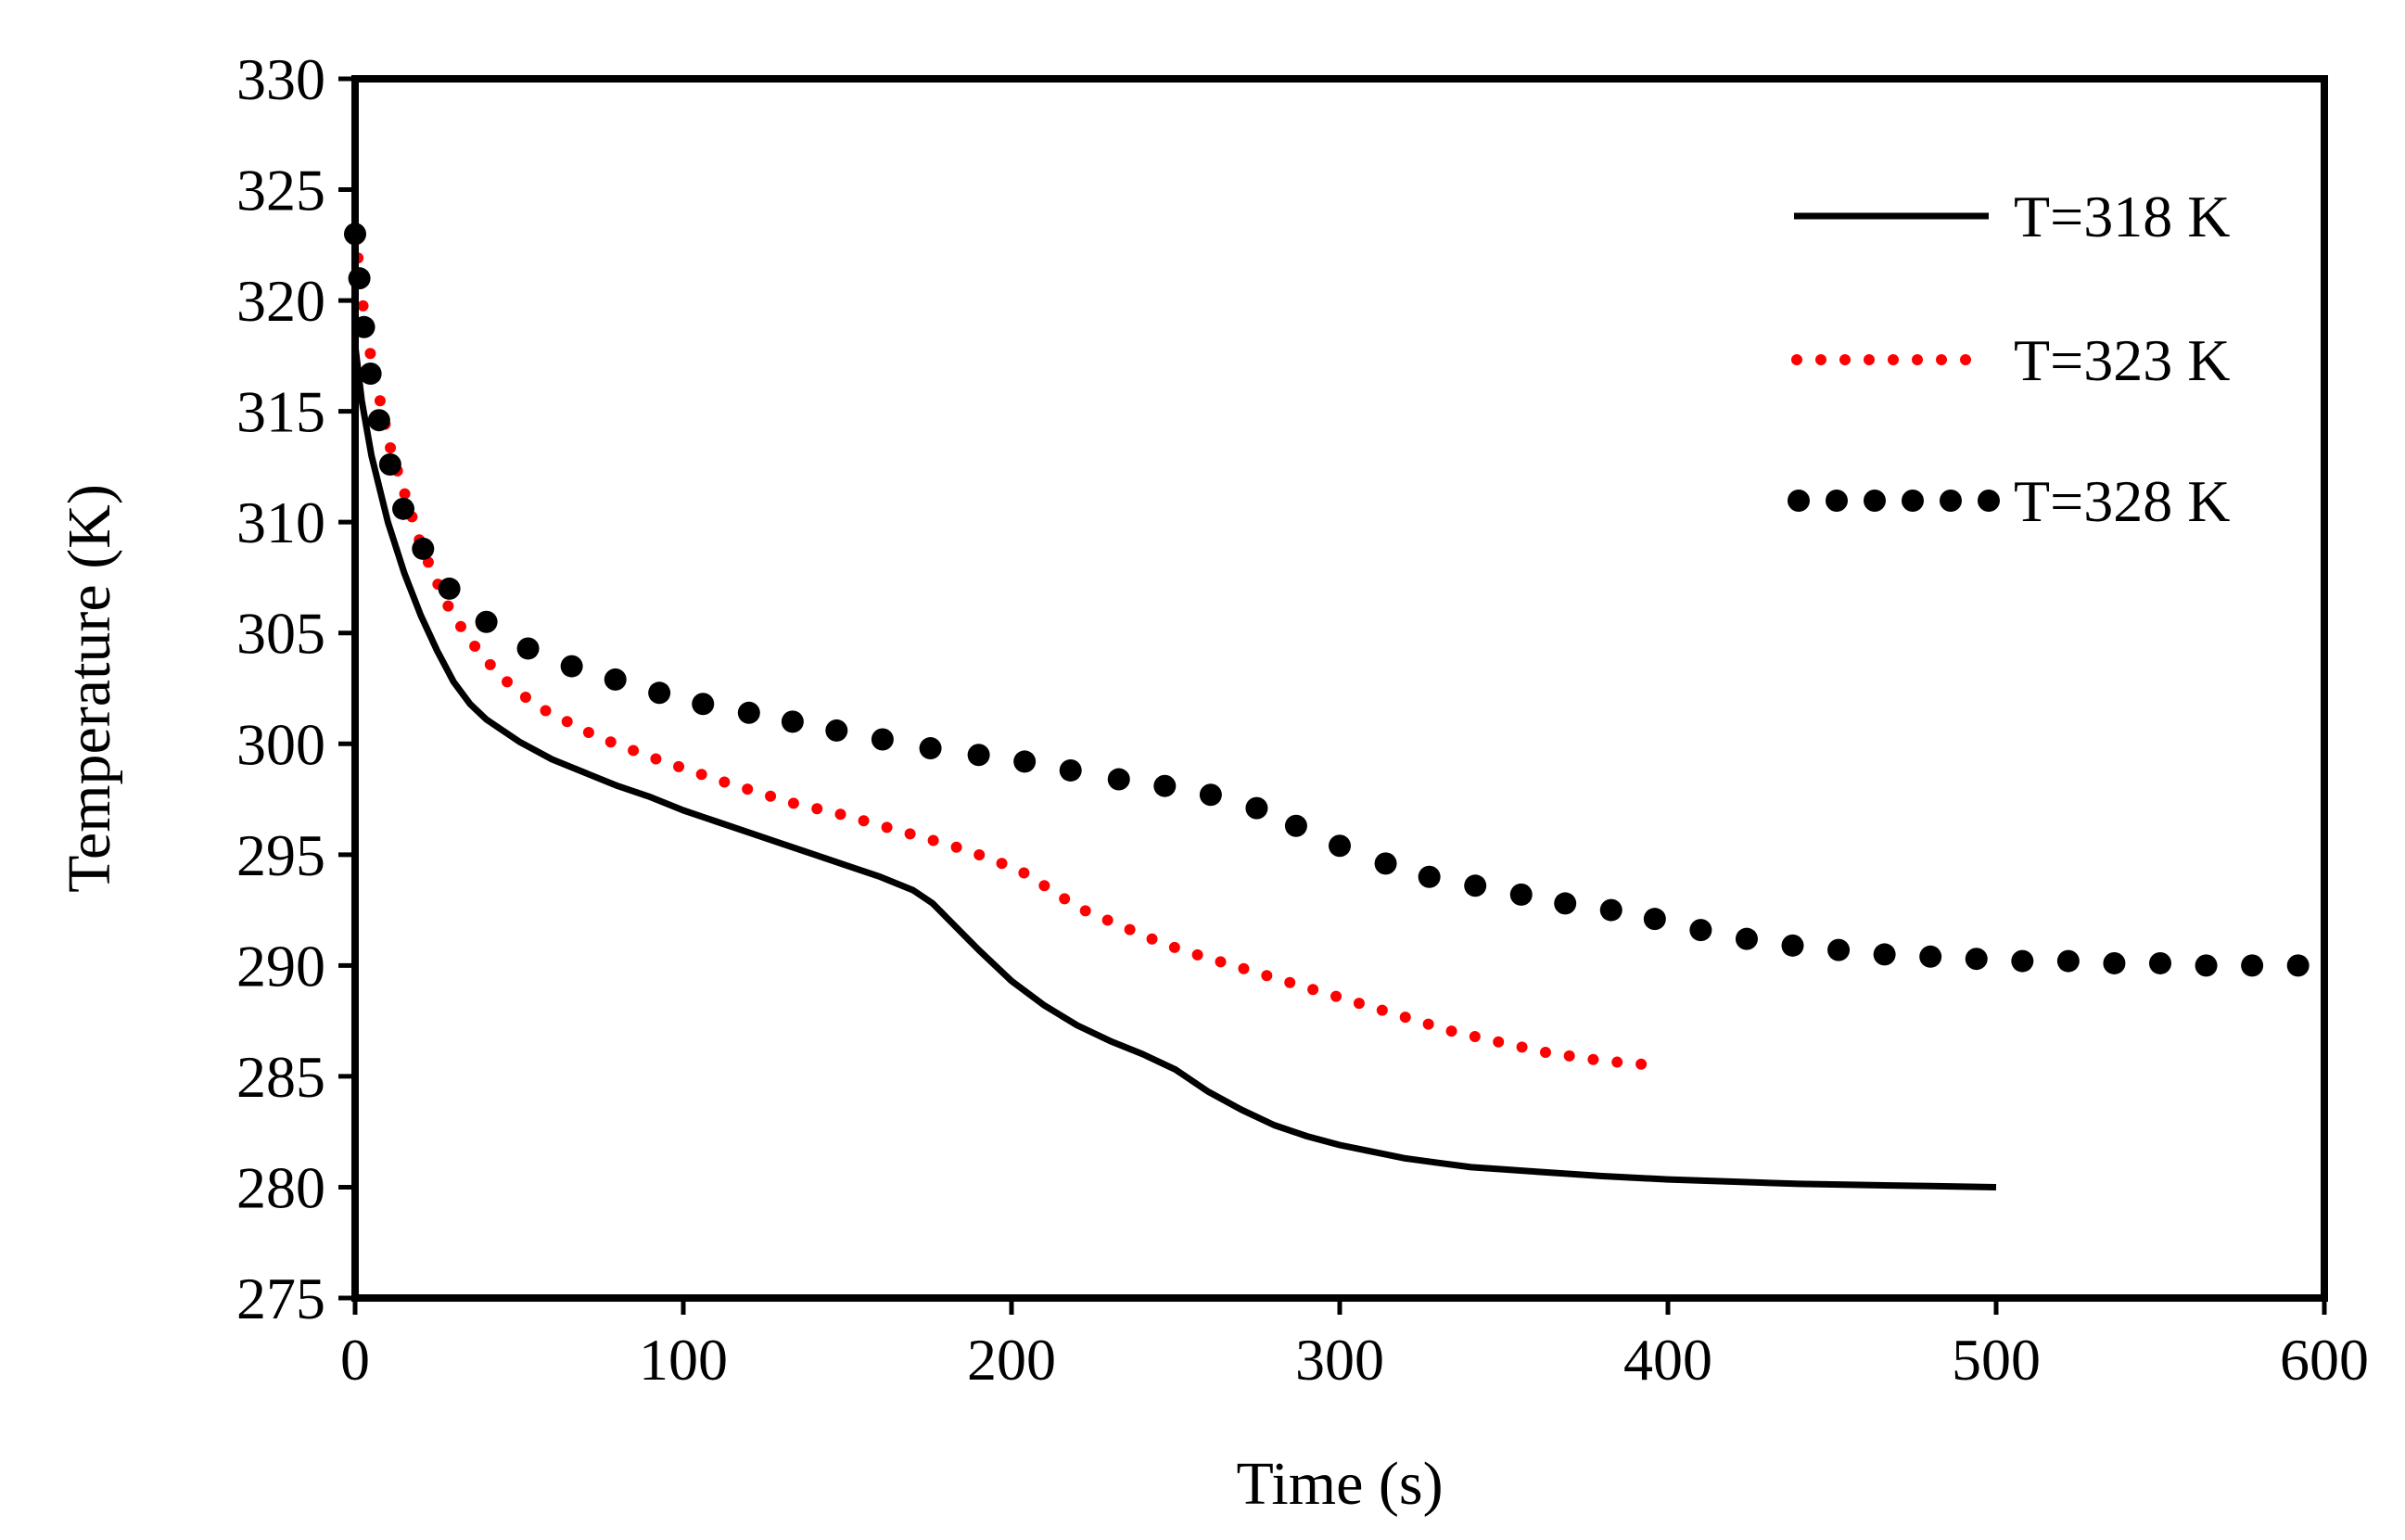  What do you see at coordinates (280, 1077) in the screenshot?
I see `y-tick-label: 285` at bounding box center [280, 1077].